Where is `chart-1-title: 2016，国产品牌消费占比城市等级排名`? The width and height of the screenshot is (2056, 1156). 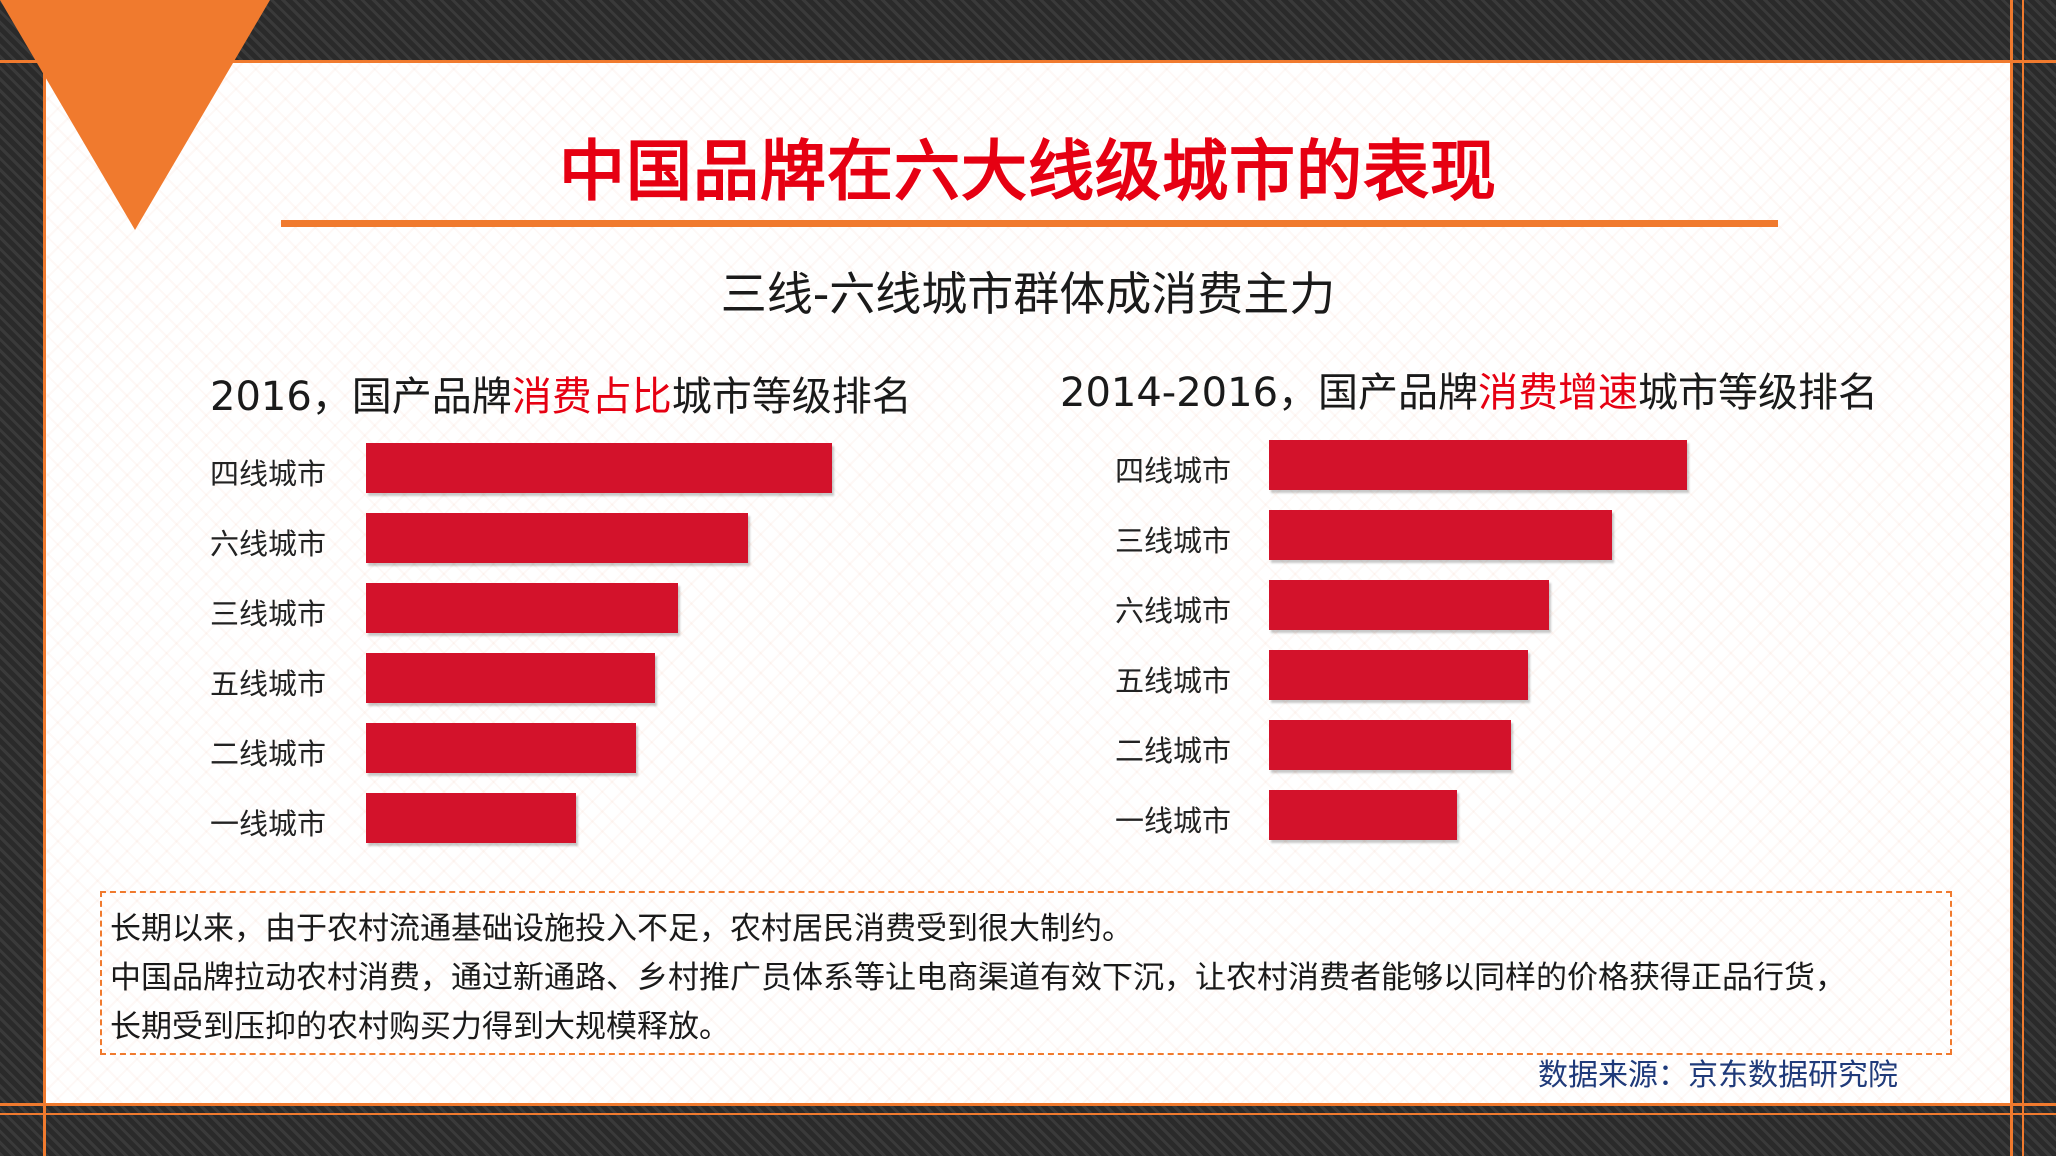
chart-1-title: 2016，国产品牌消费占比城市等级排名 is located at coordinates (561, 393).